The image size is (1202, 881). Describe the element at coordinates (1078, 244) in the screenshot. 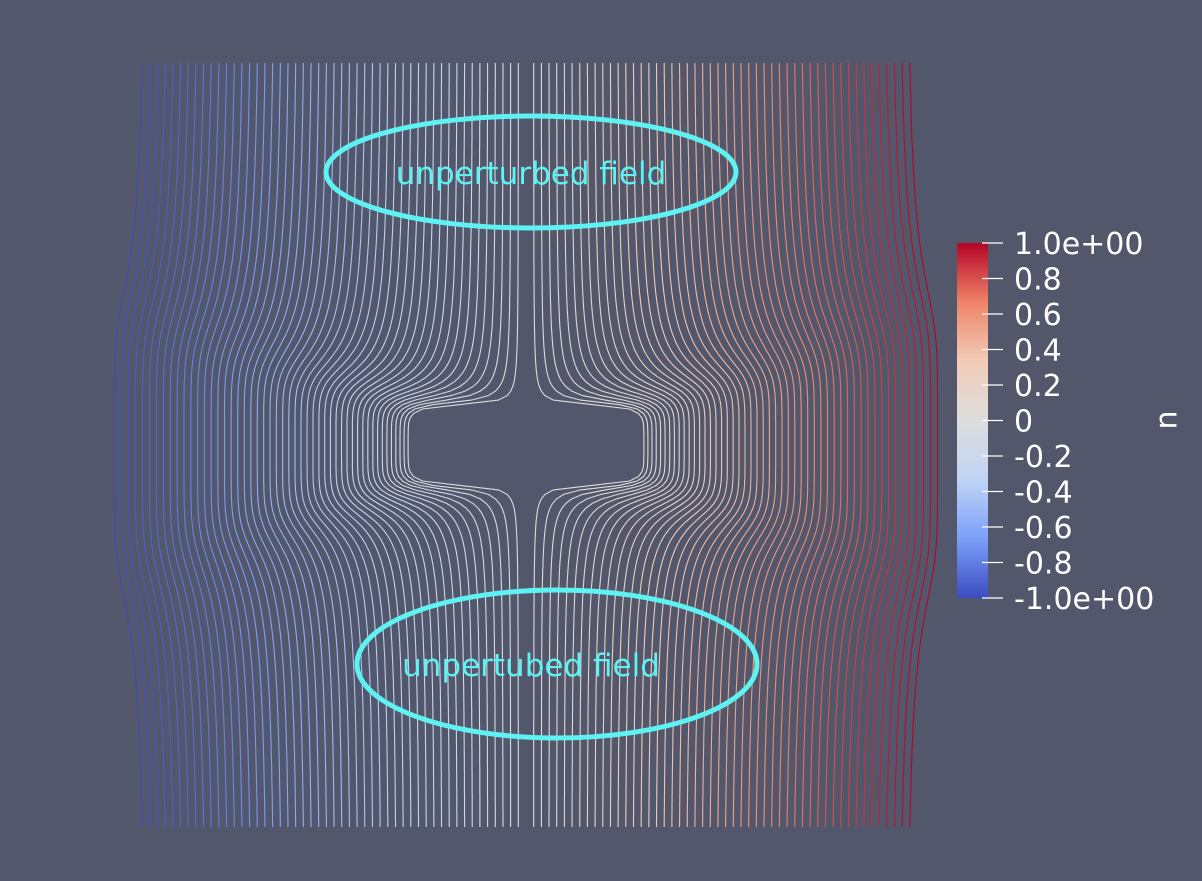

I see `colorbar-tick-label: 1.0e+00` at that location.